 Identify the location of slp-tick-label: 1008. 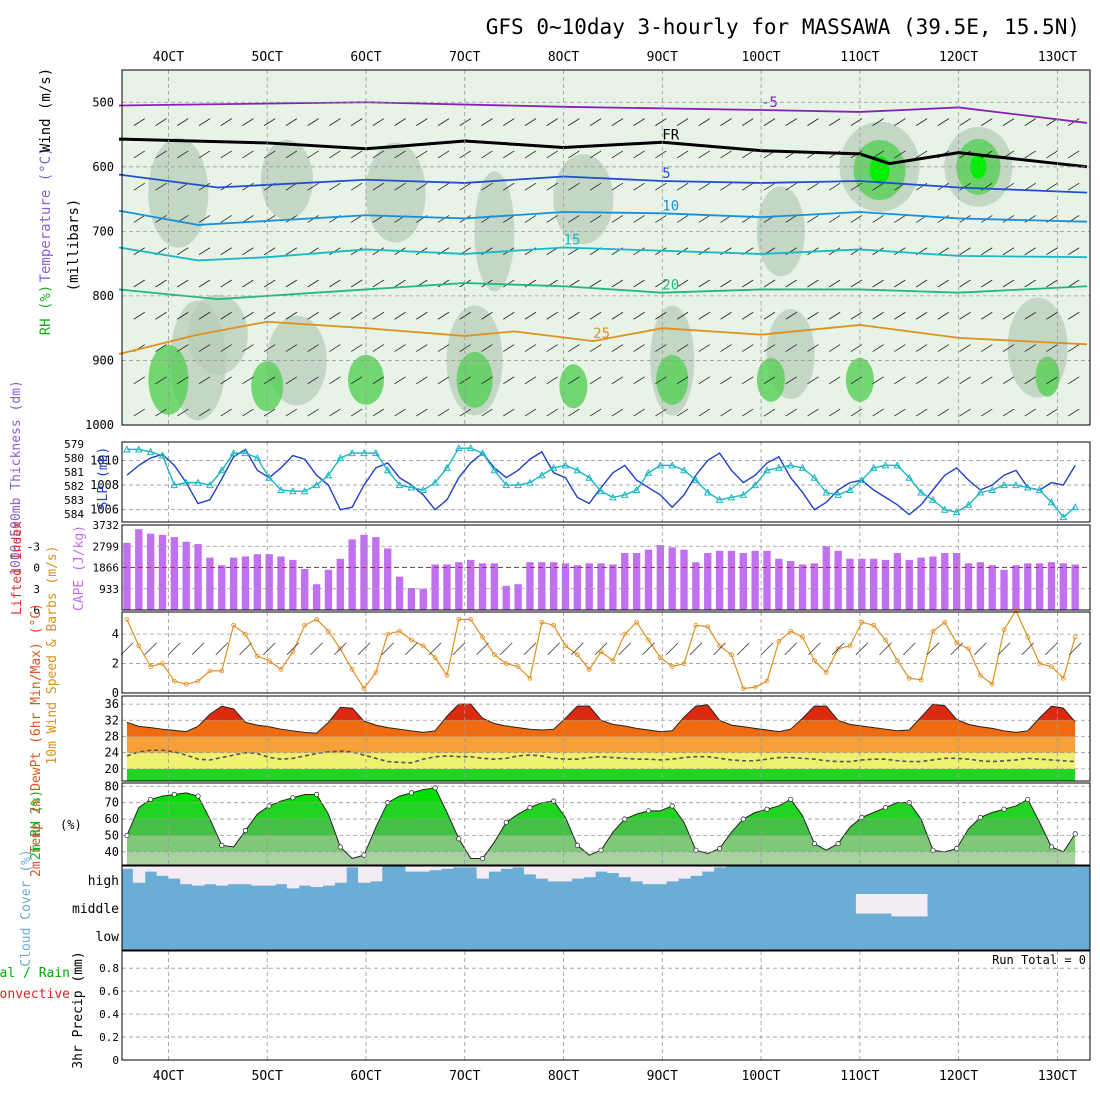
(104, 485).